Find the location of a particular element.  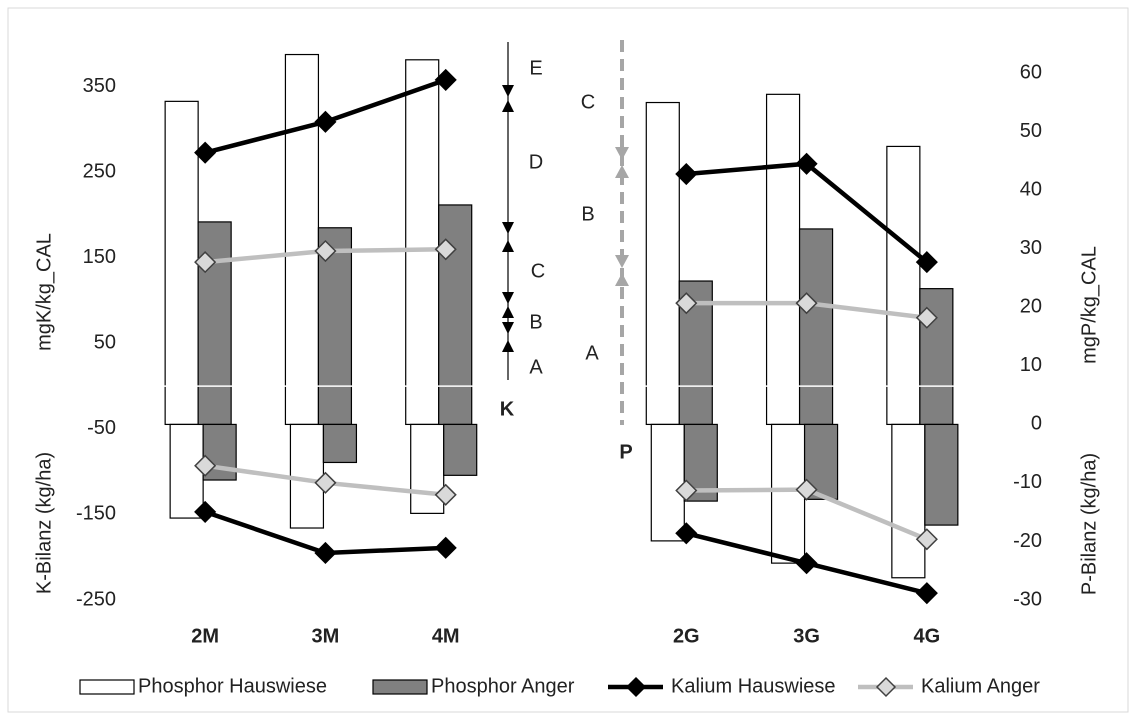

y2-tick-label: 10 is located at coordinates (1031, 365).